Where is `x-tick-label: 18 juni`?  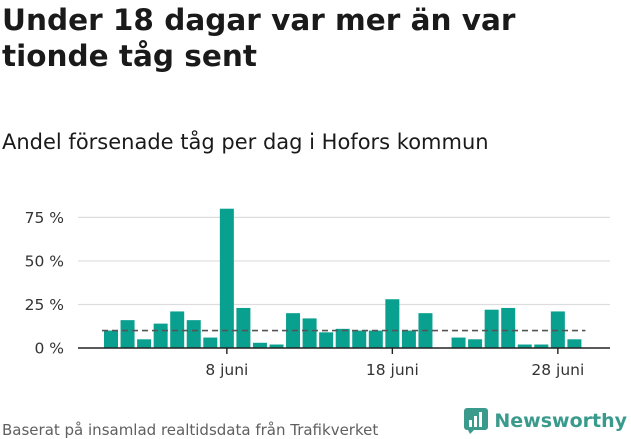 x-tick-label: 18 juni is located at coordinates (392, 370).